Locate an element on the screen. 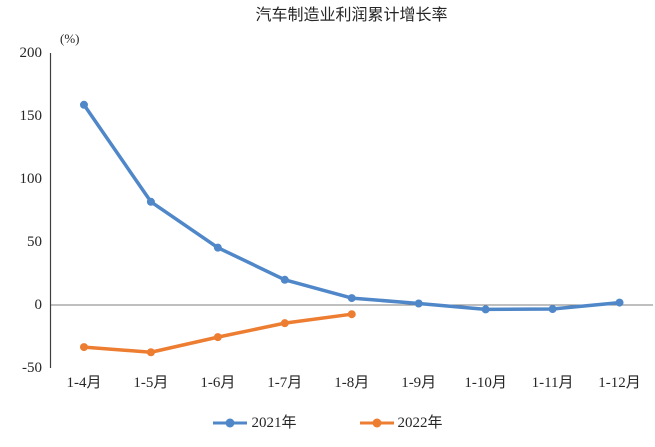  x-tick-label: 1-9月 is located at coordinates (419, 383).